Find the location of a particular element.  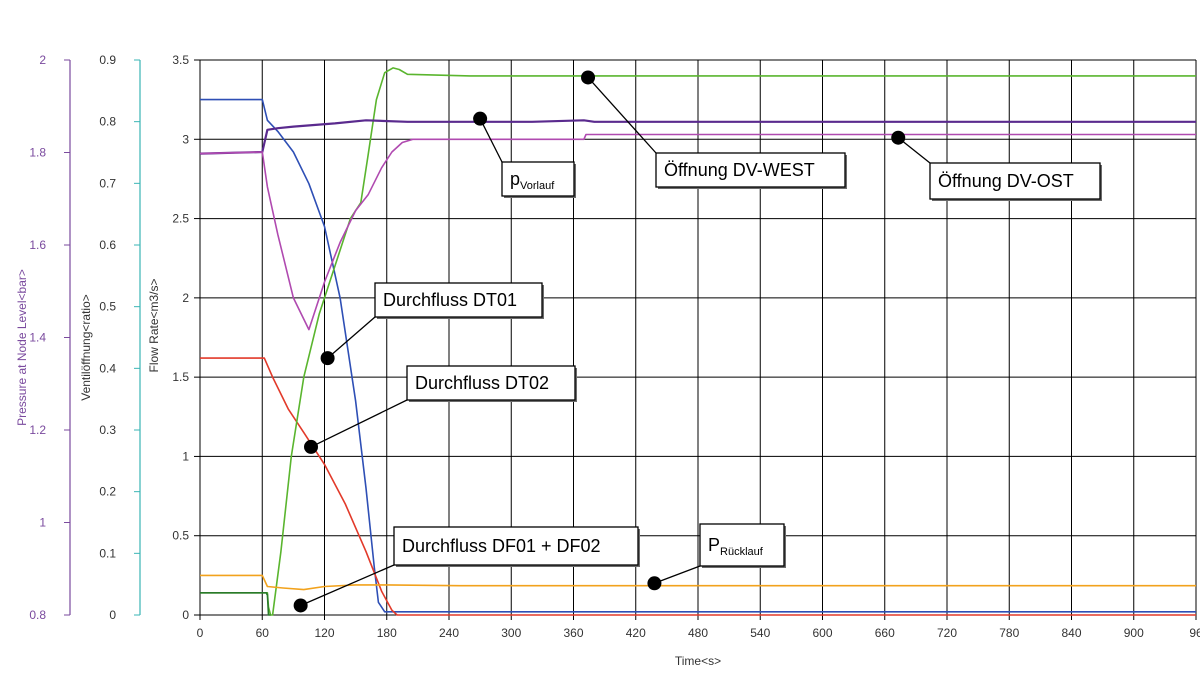

ratio-tick-label: 0.7 is located at coordinates (107, 183).